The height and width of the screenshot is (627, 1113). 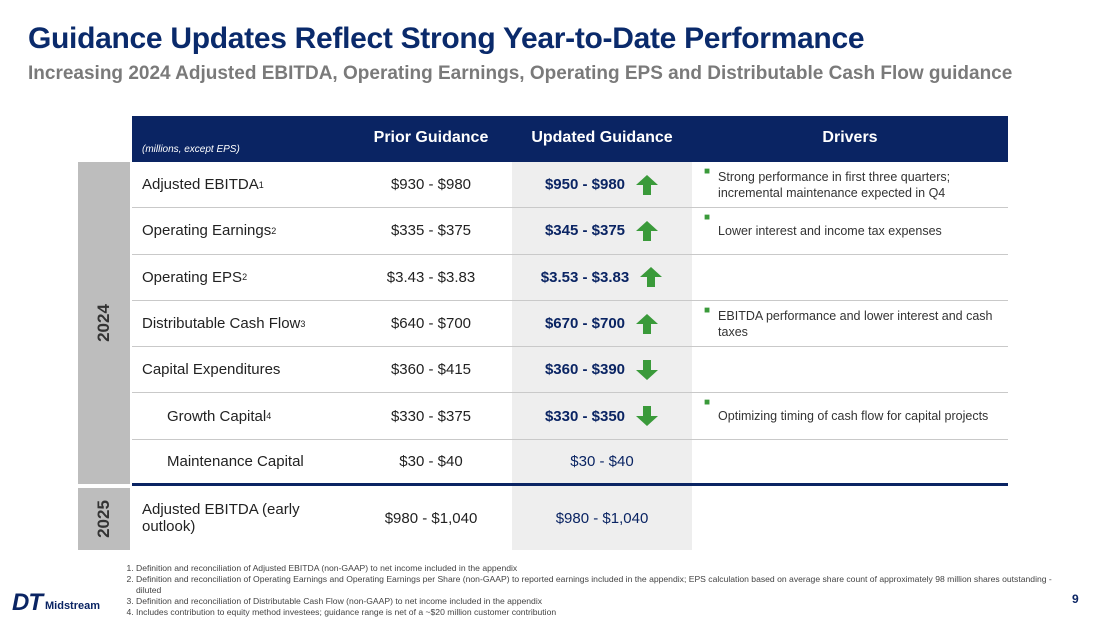 What do you see at coordinates (431, 518) in the screenshot?
I see `prior-value: $980 - $1,040` at bounding box center [431, 518].